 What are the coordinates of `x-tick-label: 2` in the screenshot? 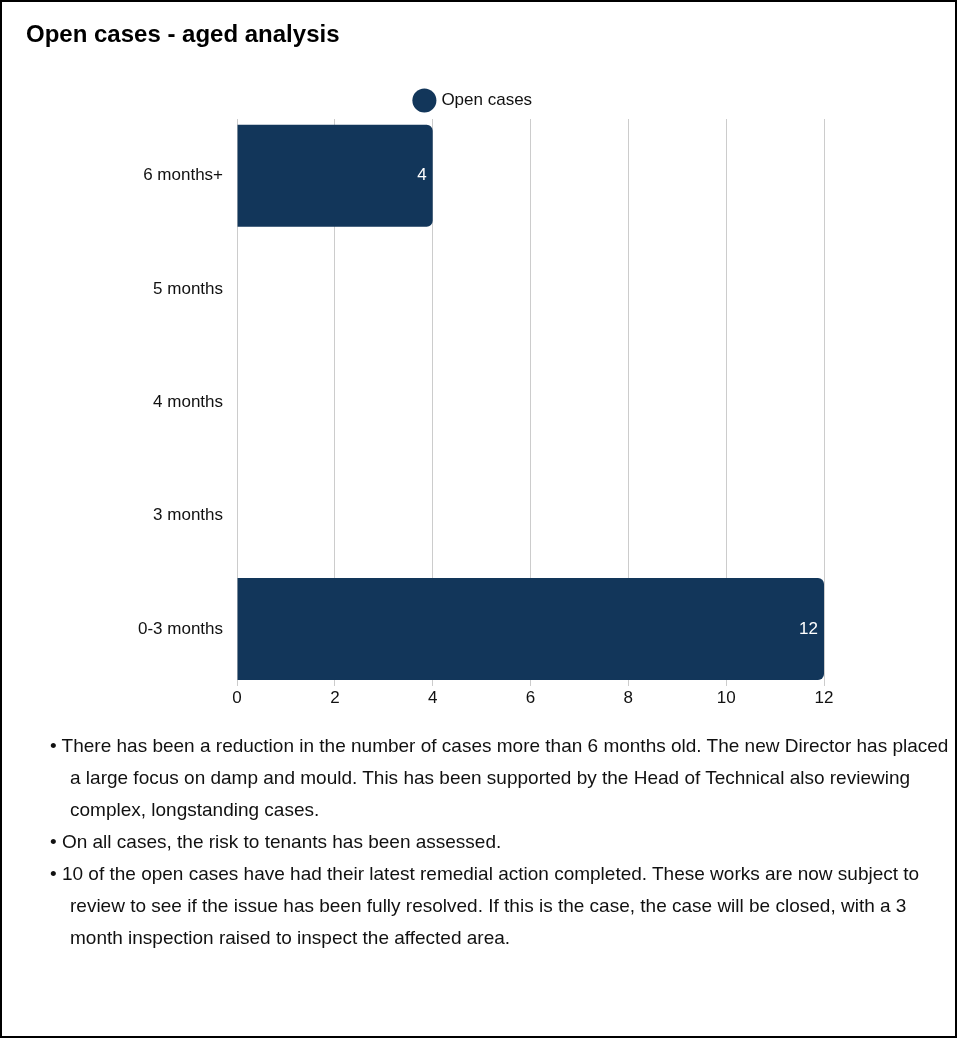 It's located at (335, 698).